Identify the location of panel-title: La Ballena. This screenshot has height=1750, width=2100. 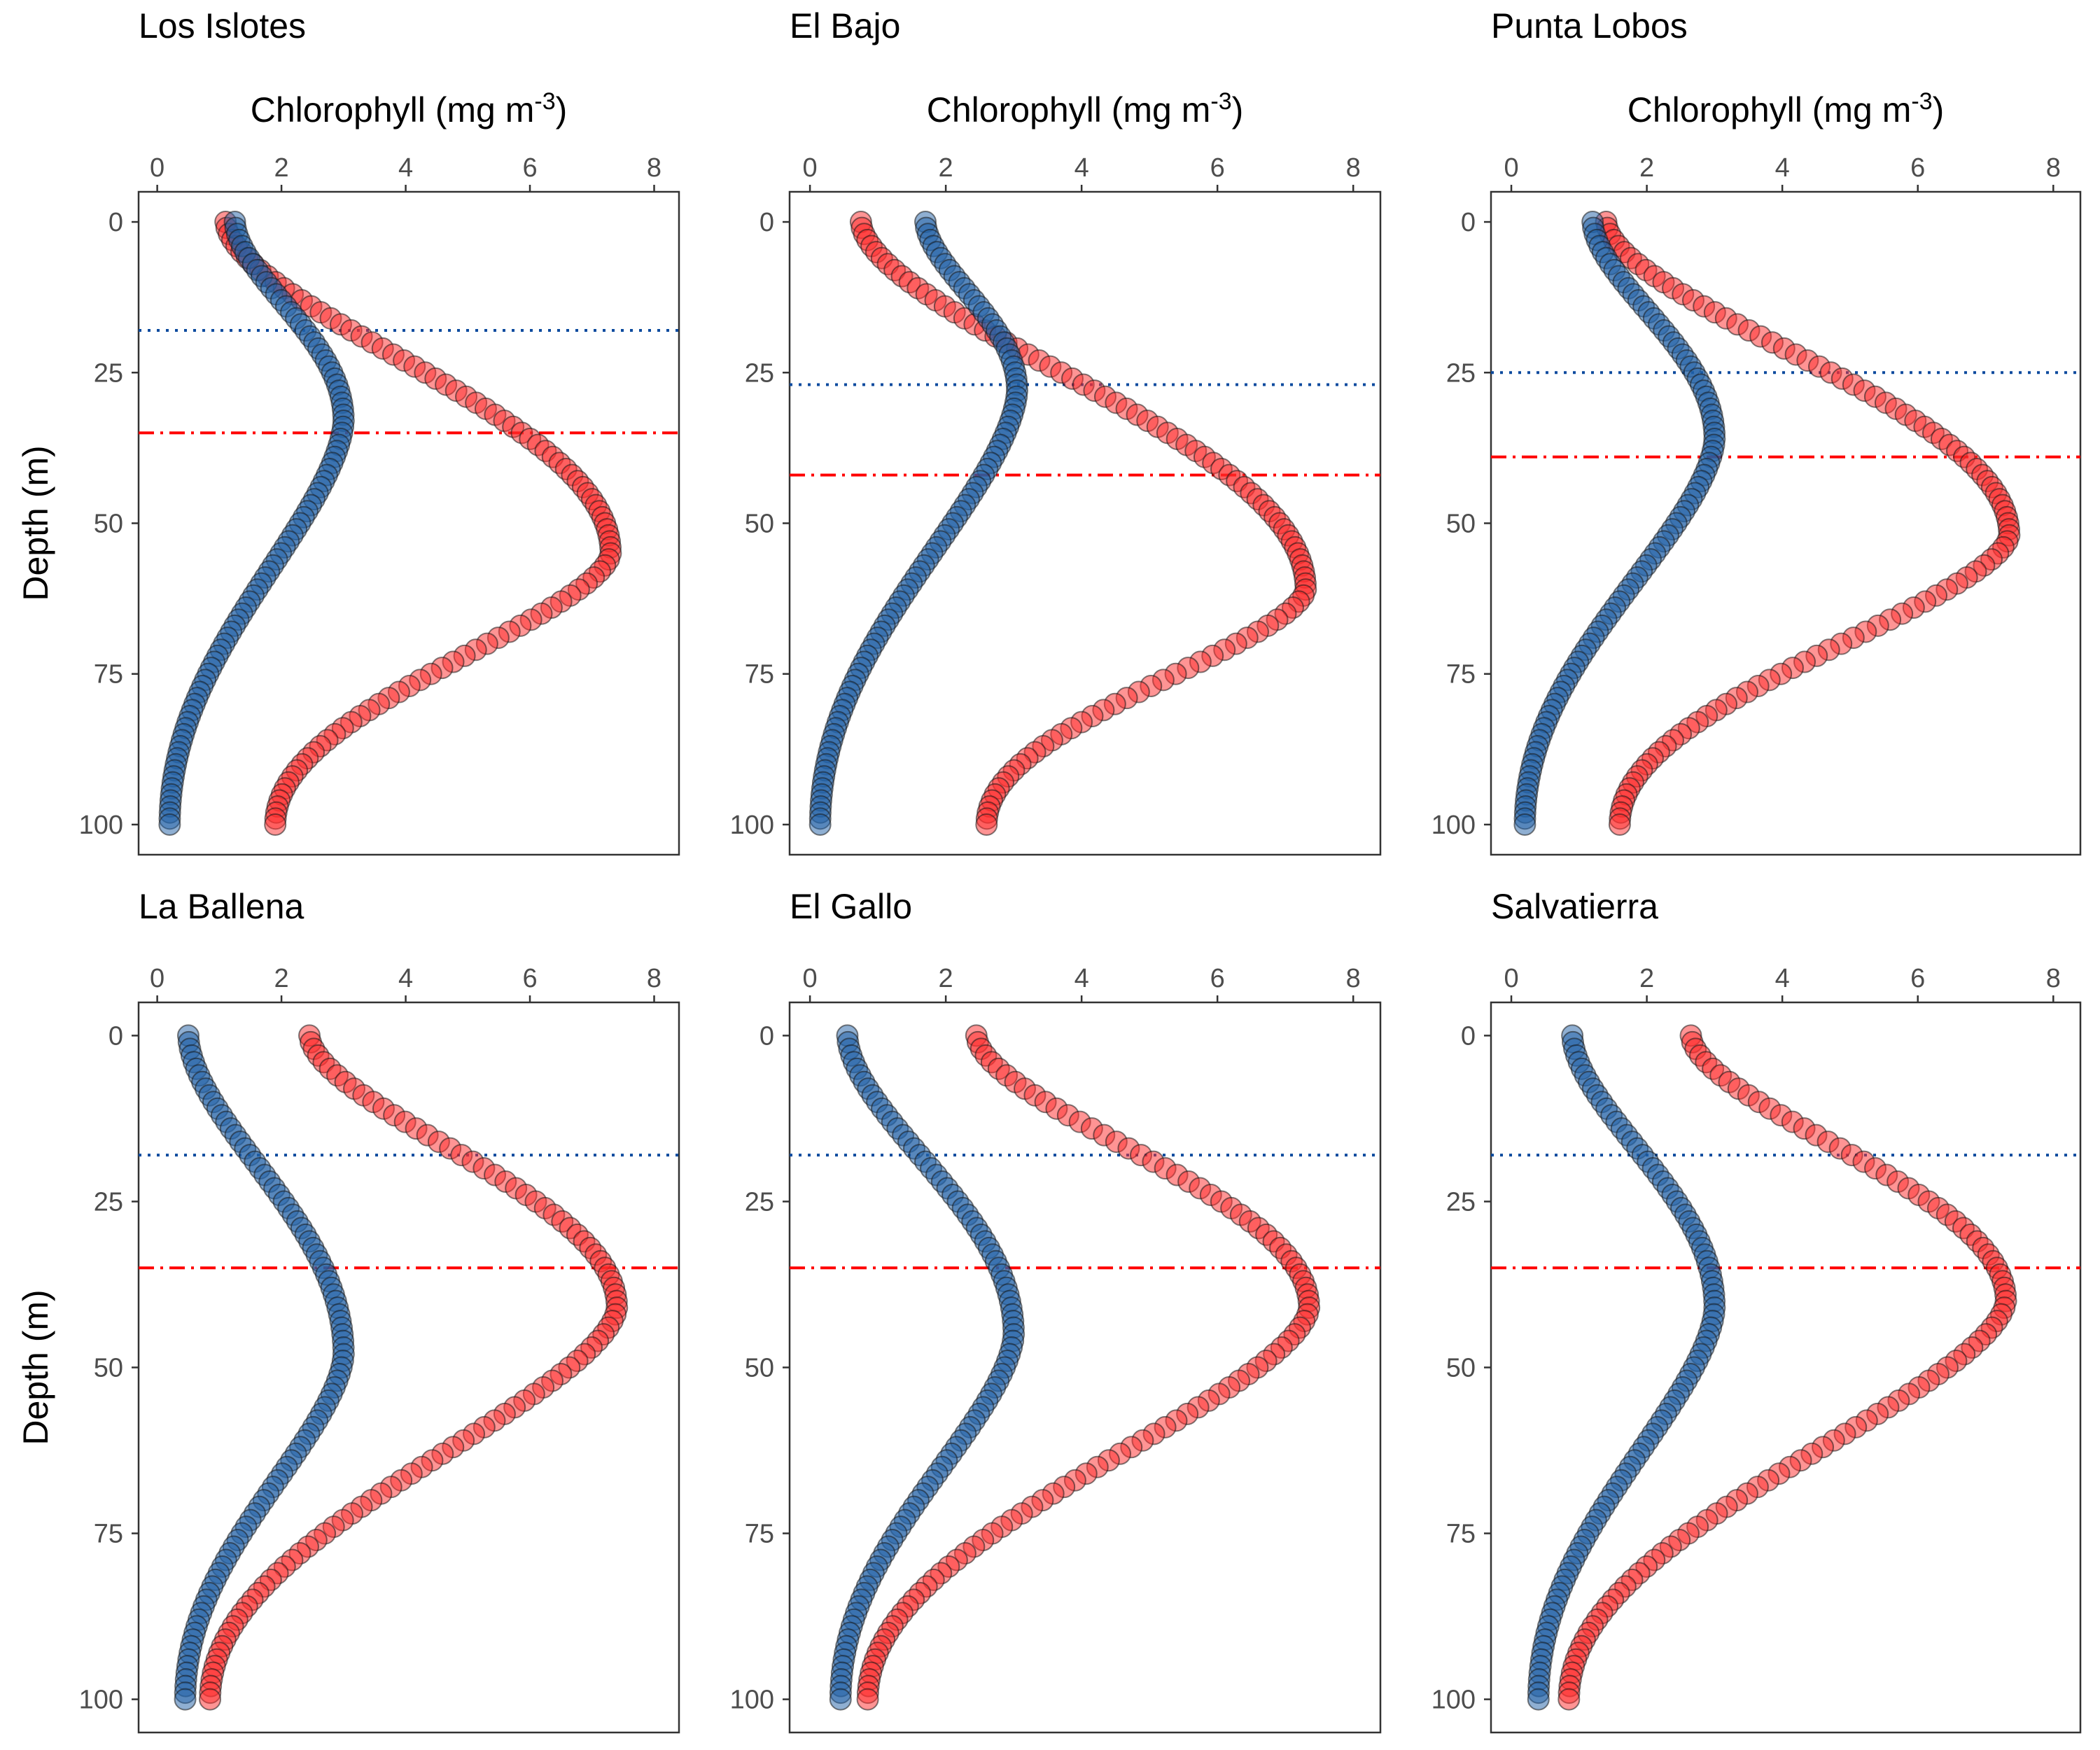
(221, 906).